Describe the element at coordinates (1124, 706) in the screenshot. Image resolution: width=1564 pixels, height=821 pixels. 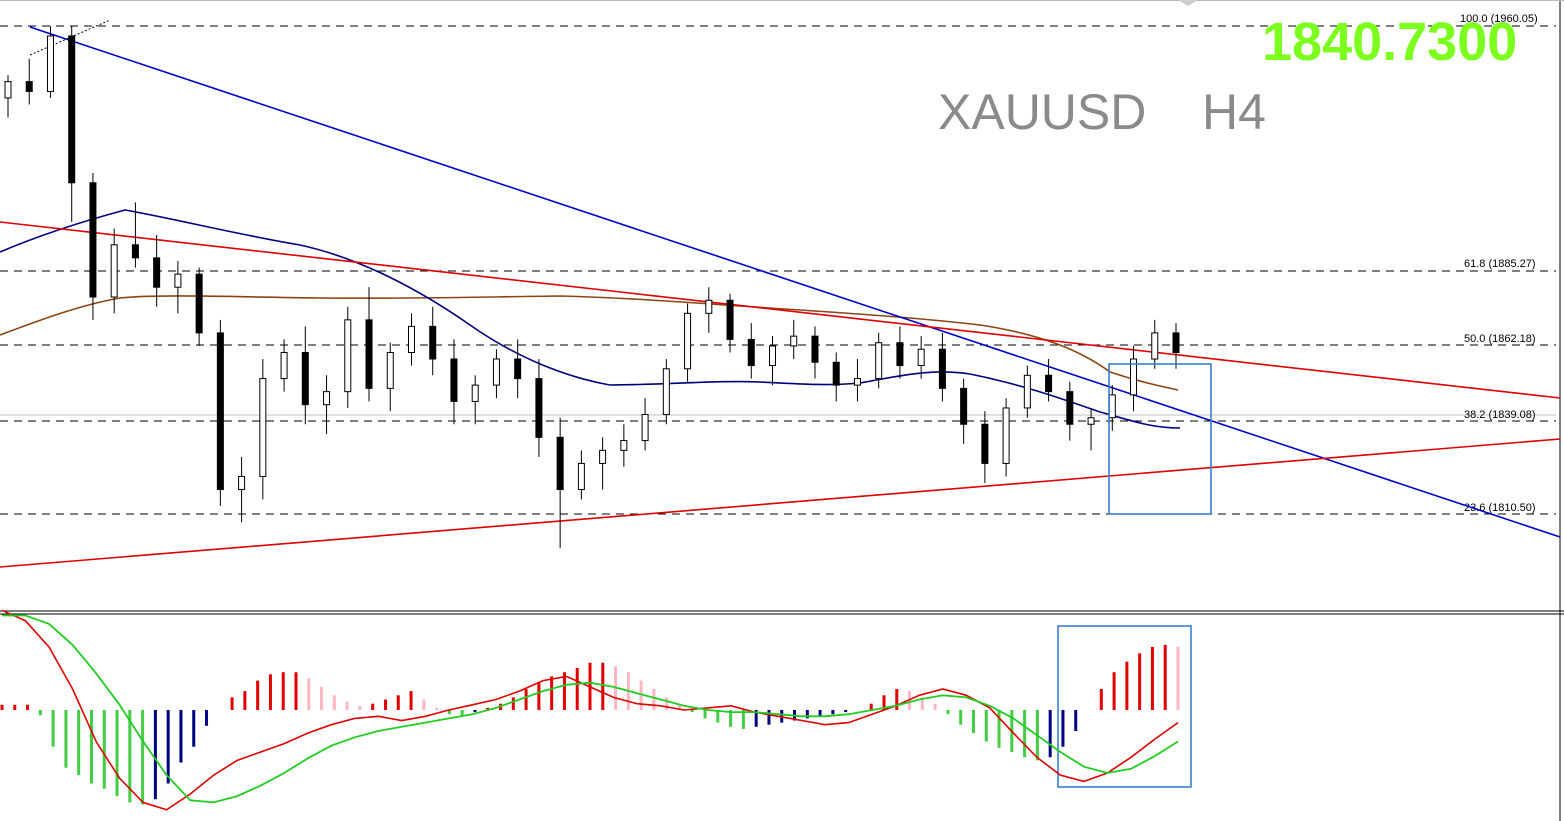
I see `macd-highlight-box` at that location.